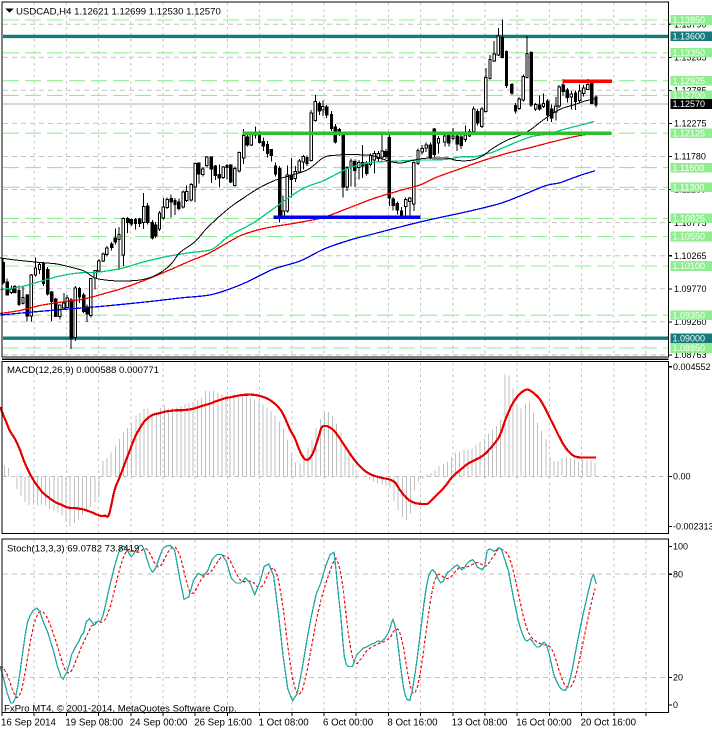 This screenshot has height=737, width=712. What do you see at coordinates (690, 256) in the screenshot?
I see `svg-text: 1.10265` at bounding box center [690, 256].